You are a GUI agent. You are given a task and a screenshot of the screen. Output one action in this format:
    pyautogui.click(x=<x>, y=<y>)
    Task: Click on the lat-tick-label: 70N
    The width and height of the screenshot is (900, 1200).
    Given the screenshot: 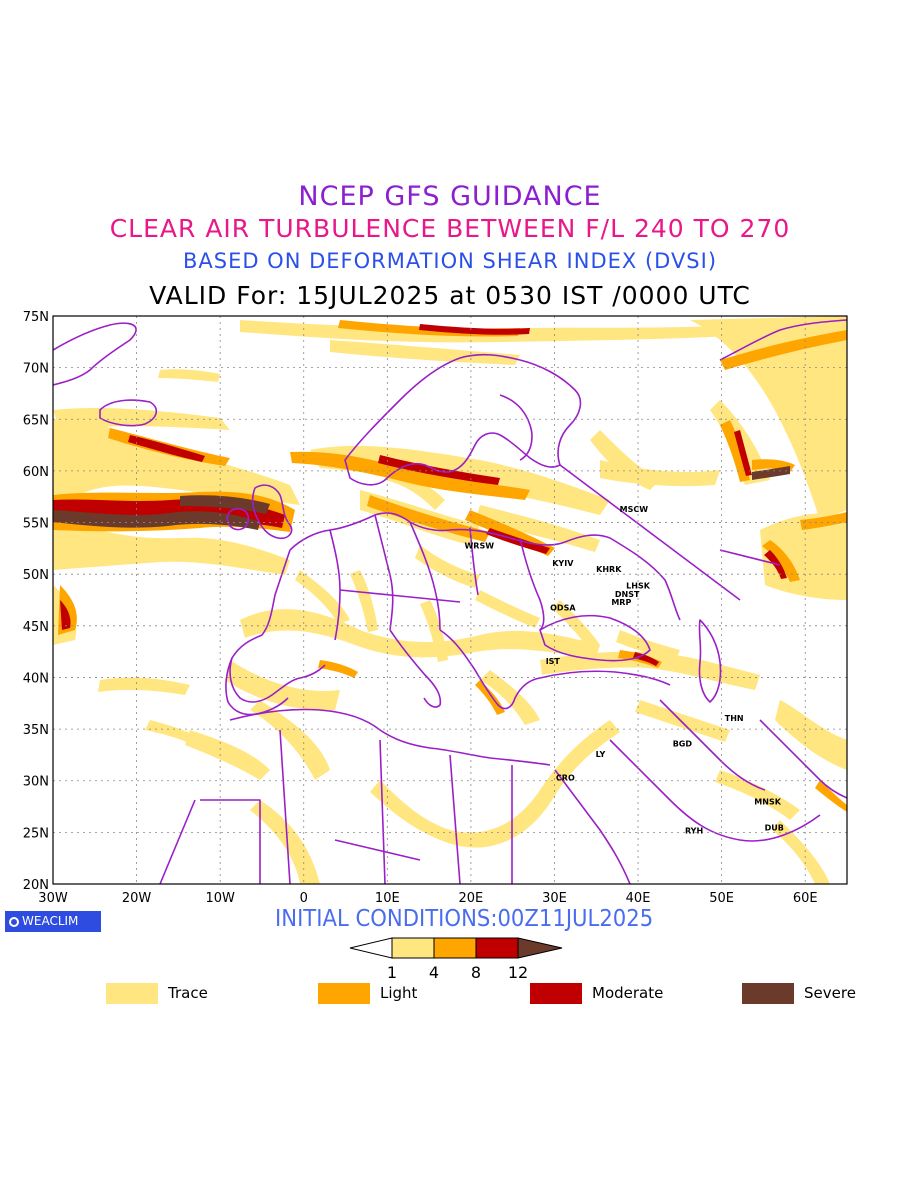 What is the action you would take?
    pyautogui.click(x=36, y=369)
    